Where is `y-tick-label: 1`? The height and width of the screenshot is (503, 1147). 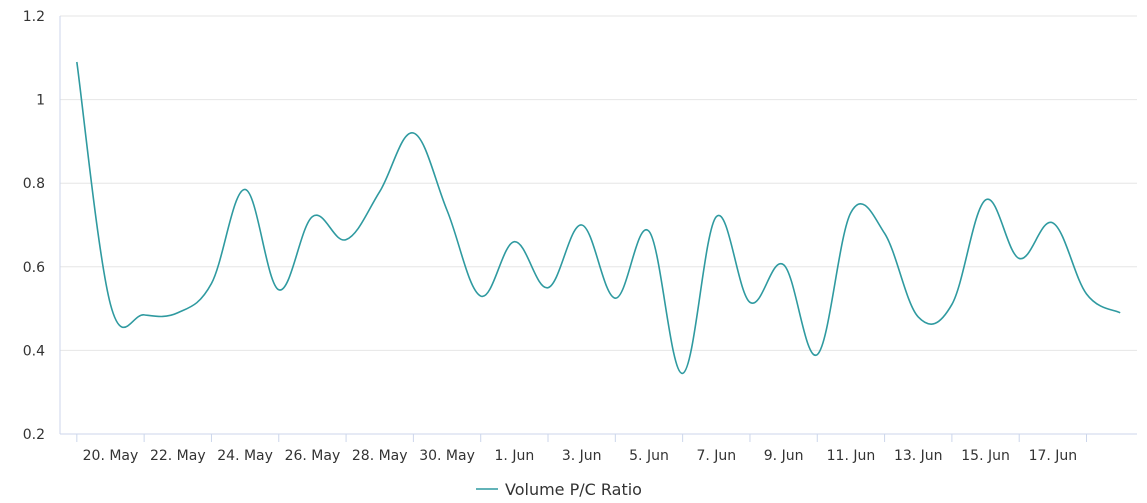
y-tick-label: 1 is located at coordinates (40, 101).